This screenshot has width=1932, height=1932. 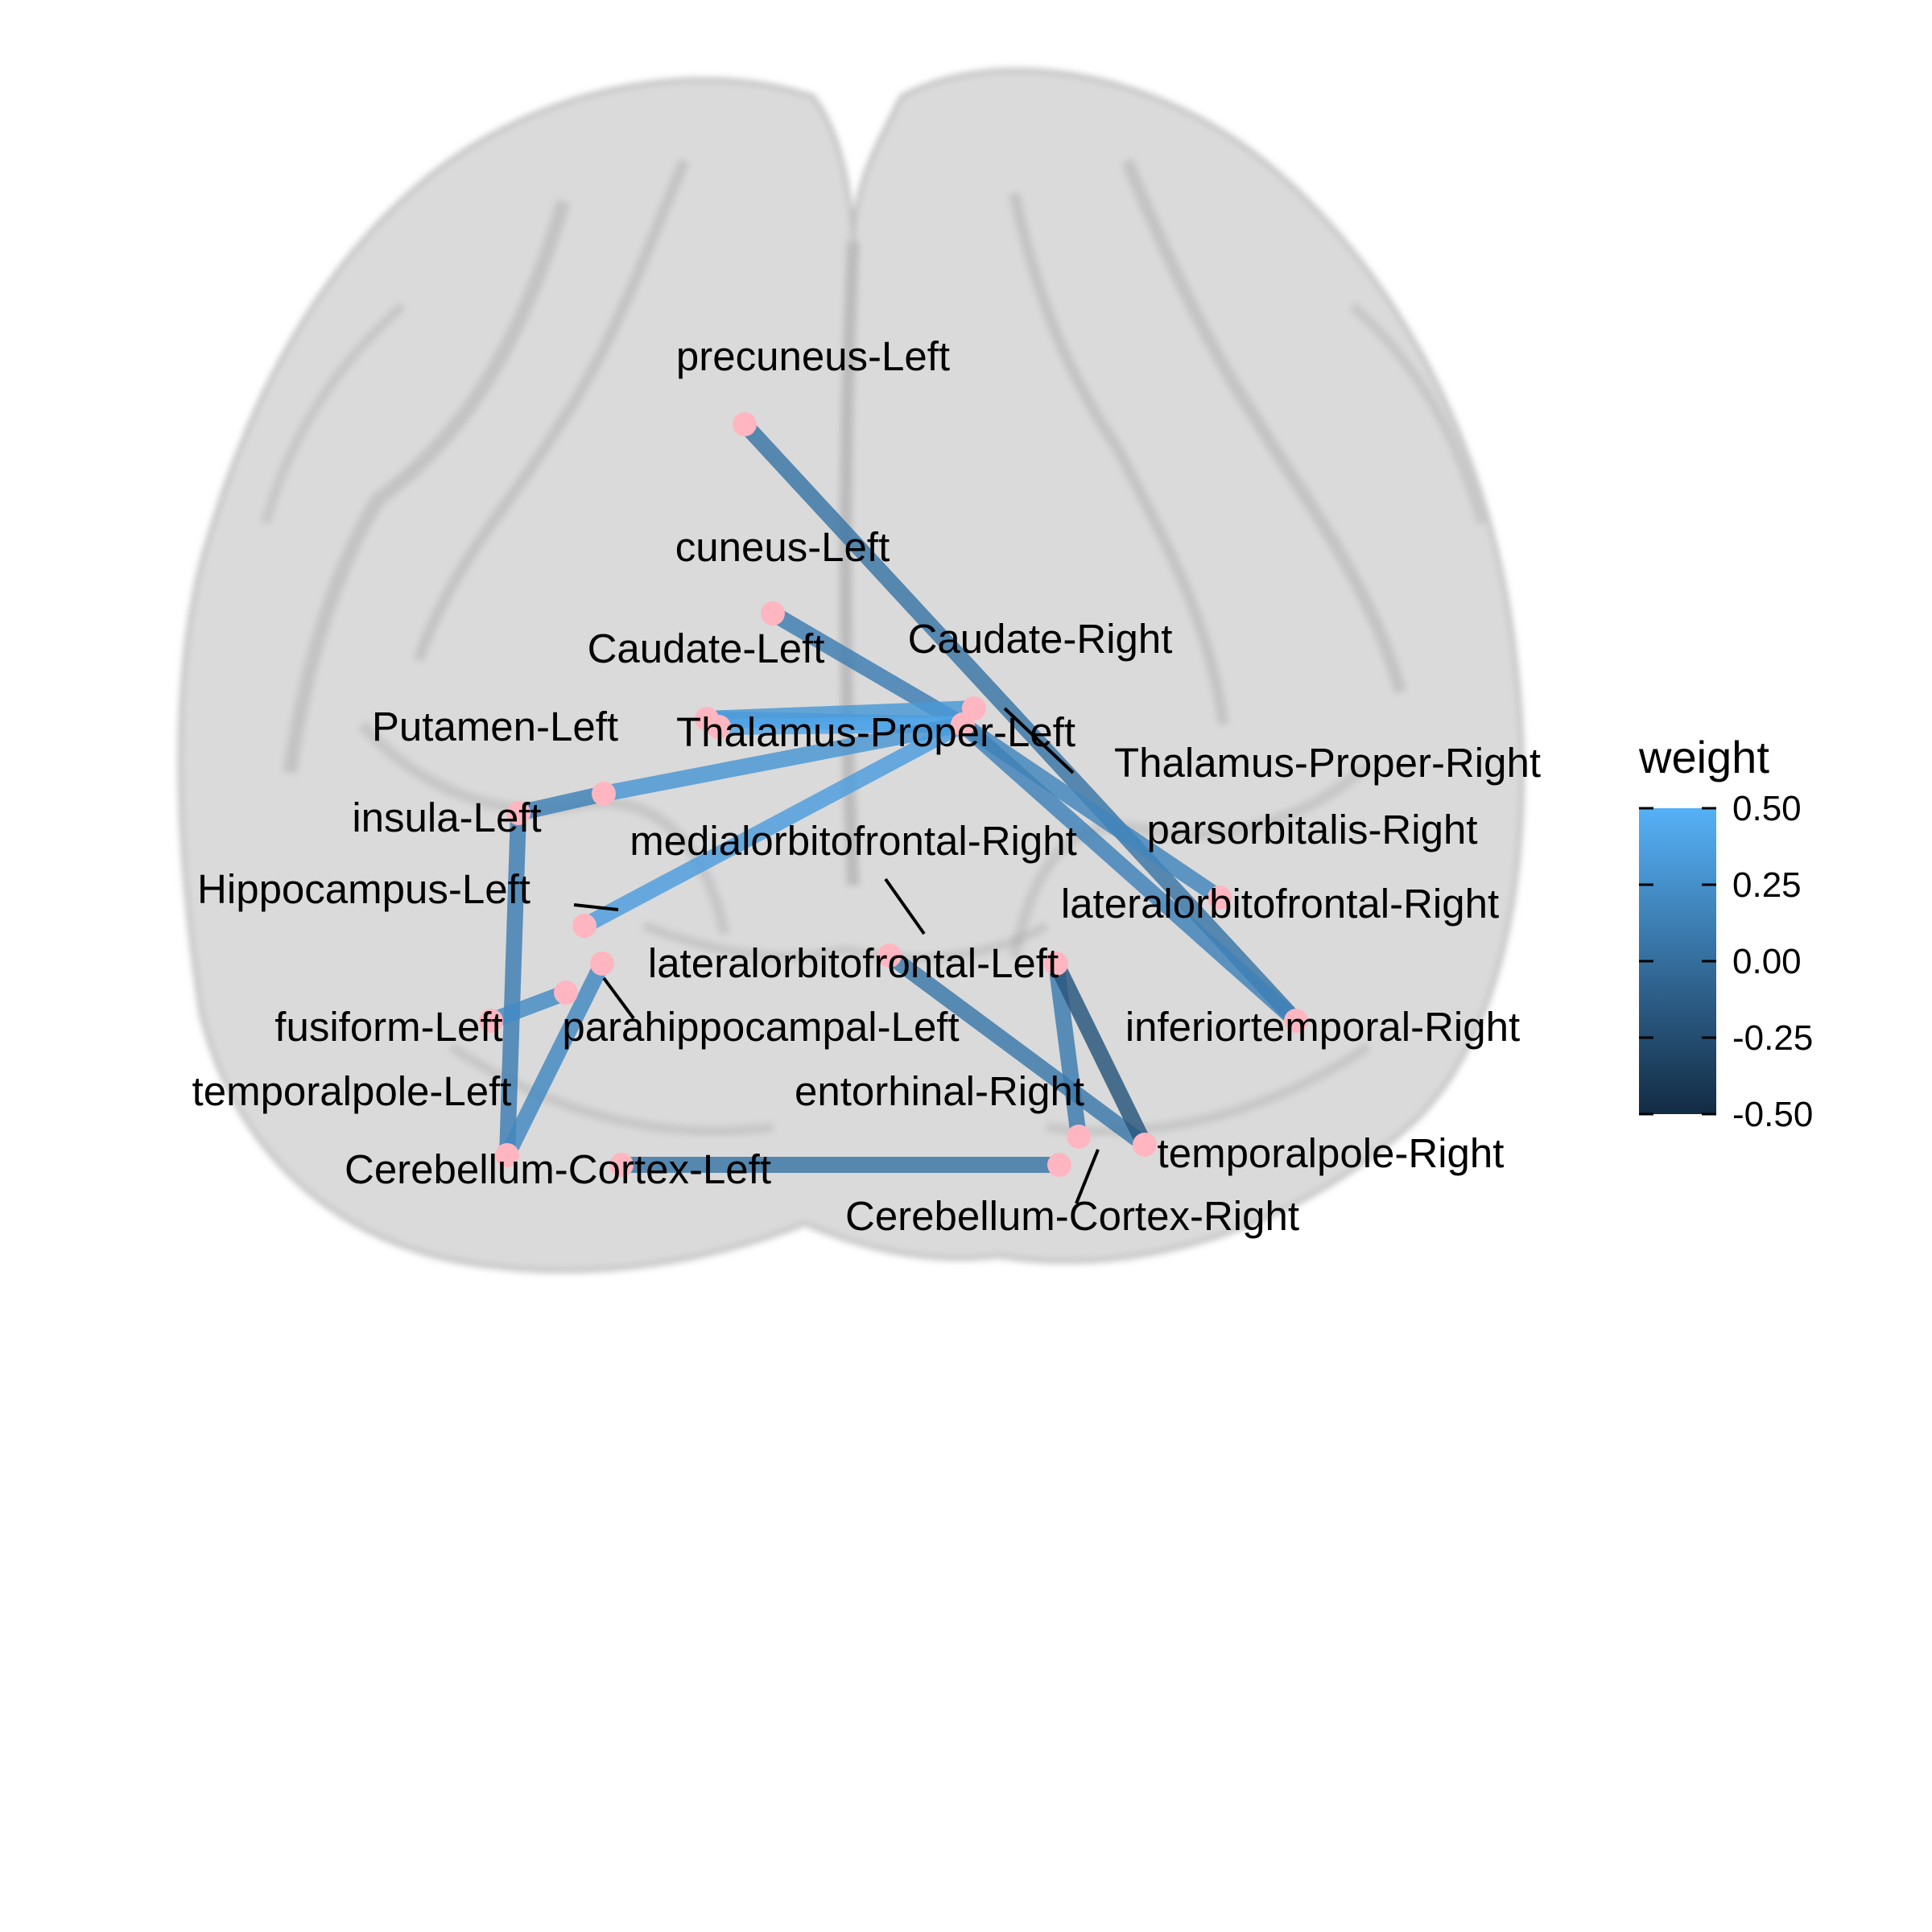 What do you see at coordinates (491, 1021) in the screenshot?
I see `node-fusiform-left` at bounding box center [491, 1021].